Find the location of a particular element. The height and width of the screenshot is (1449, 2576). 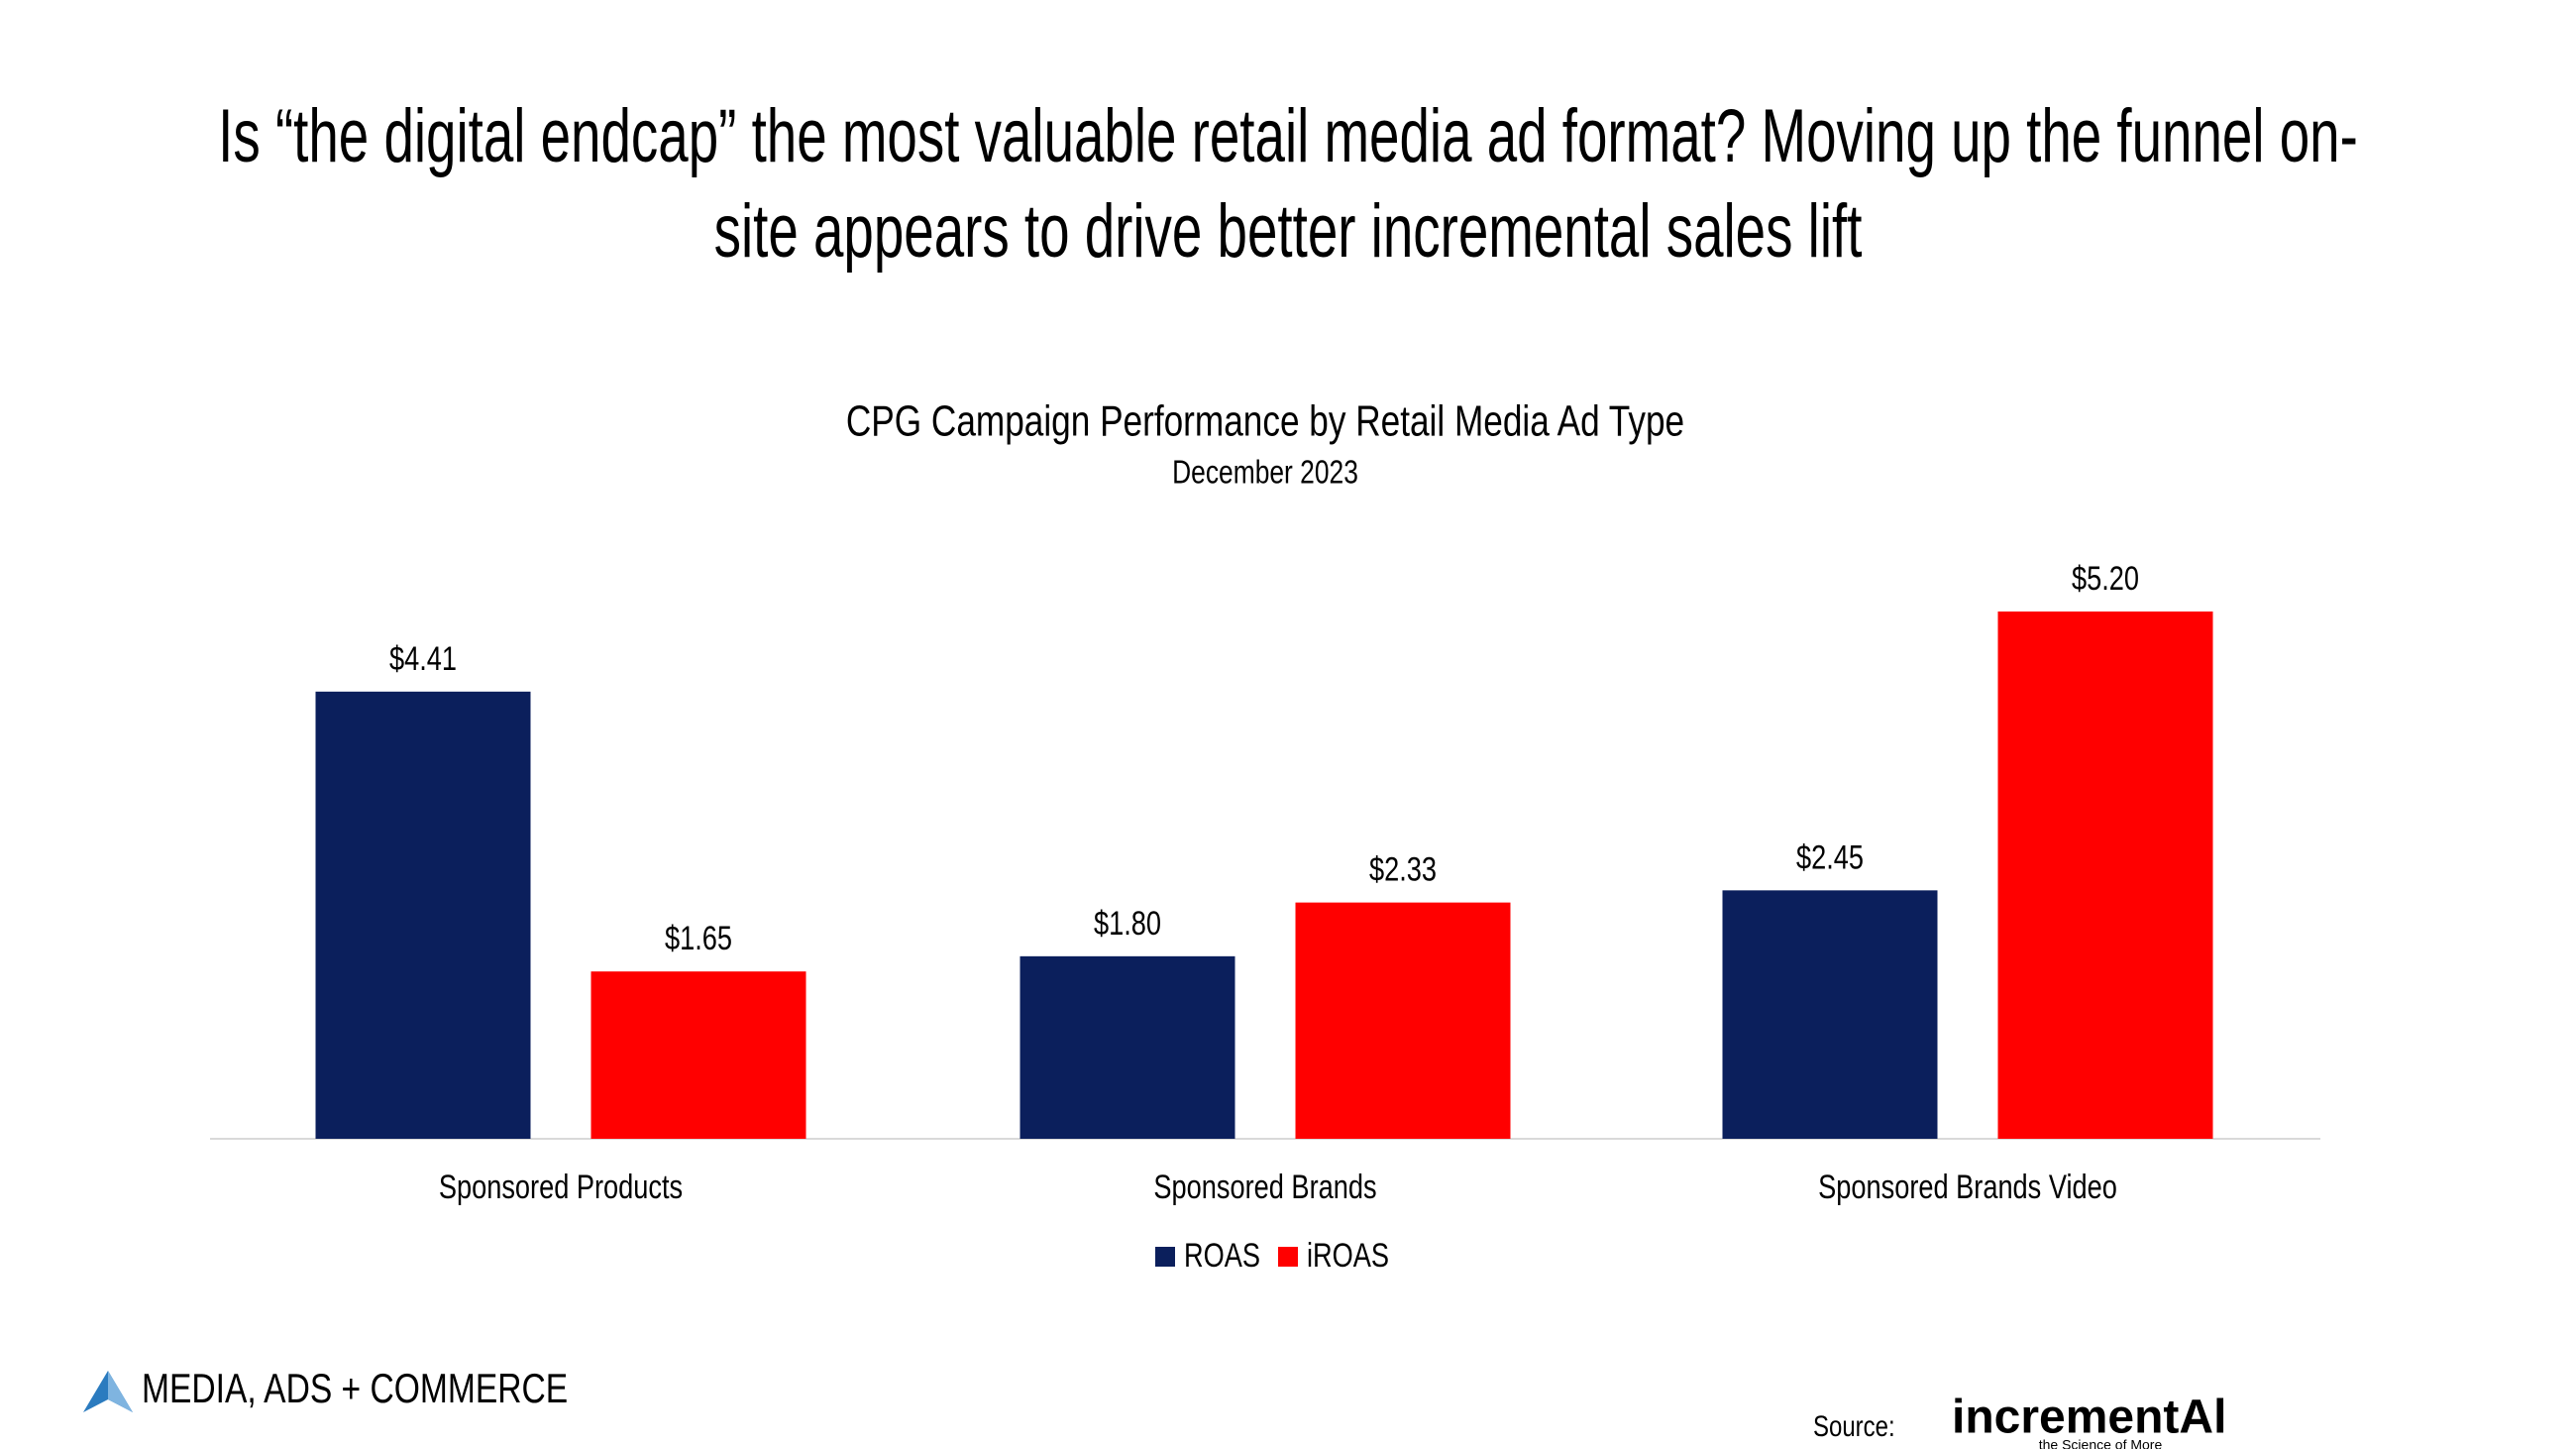

brand-logo is located at coordinates (108, 1392).